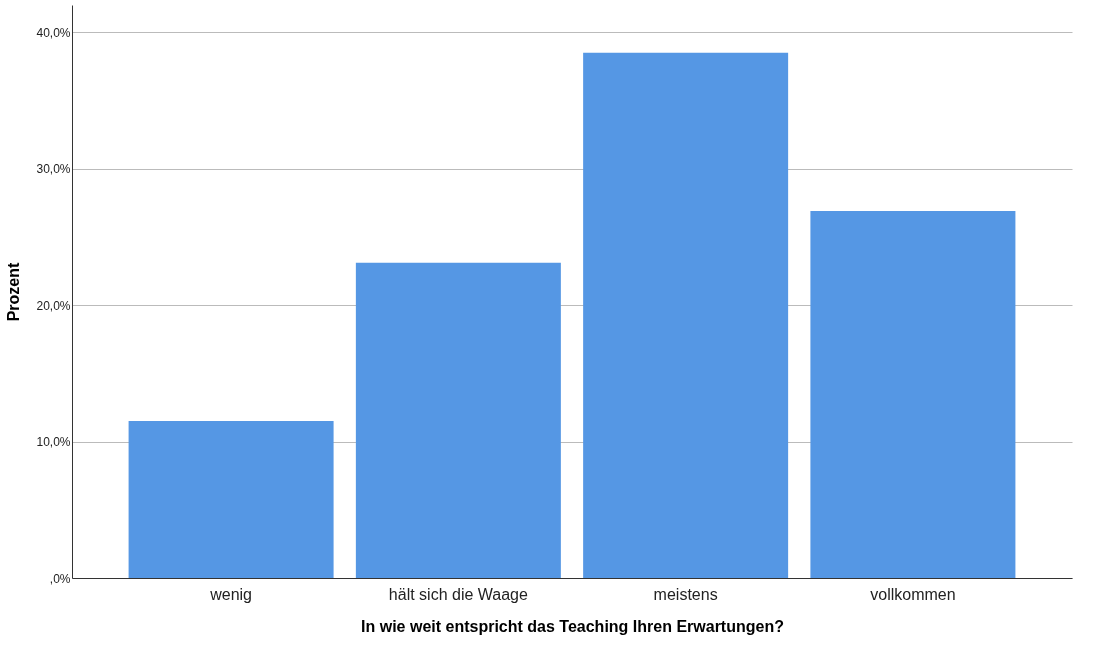  I want to click on x-tick-label: meistens, so click(685, 594).